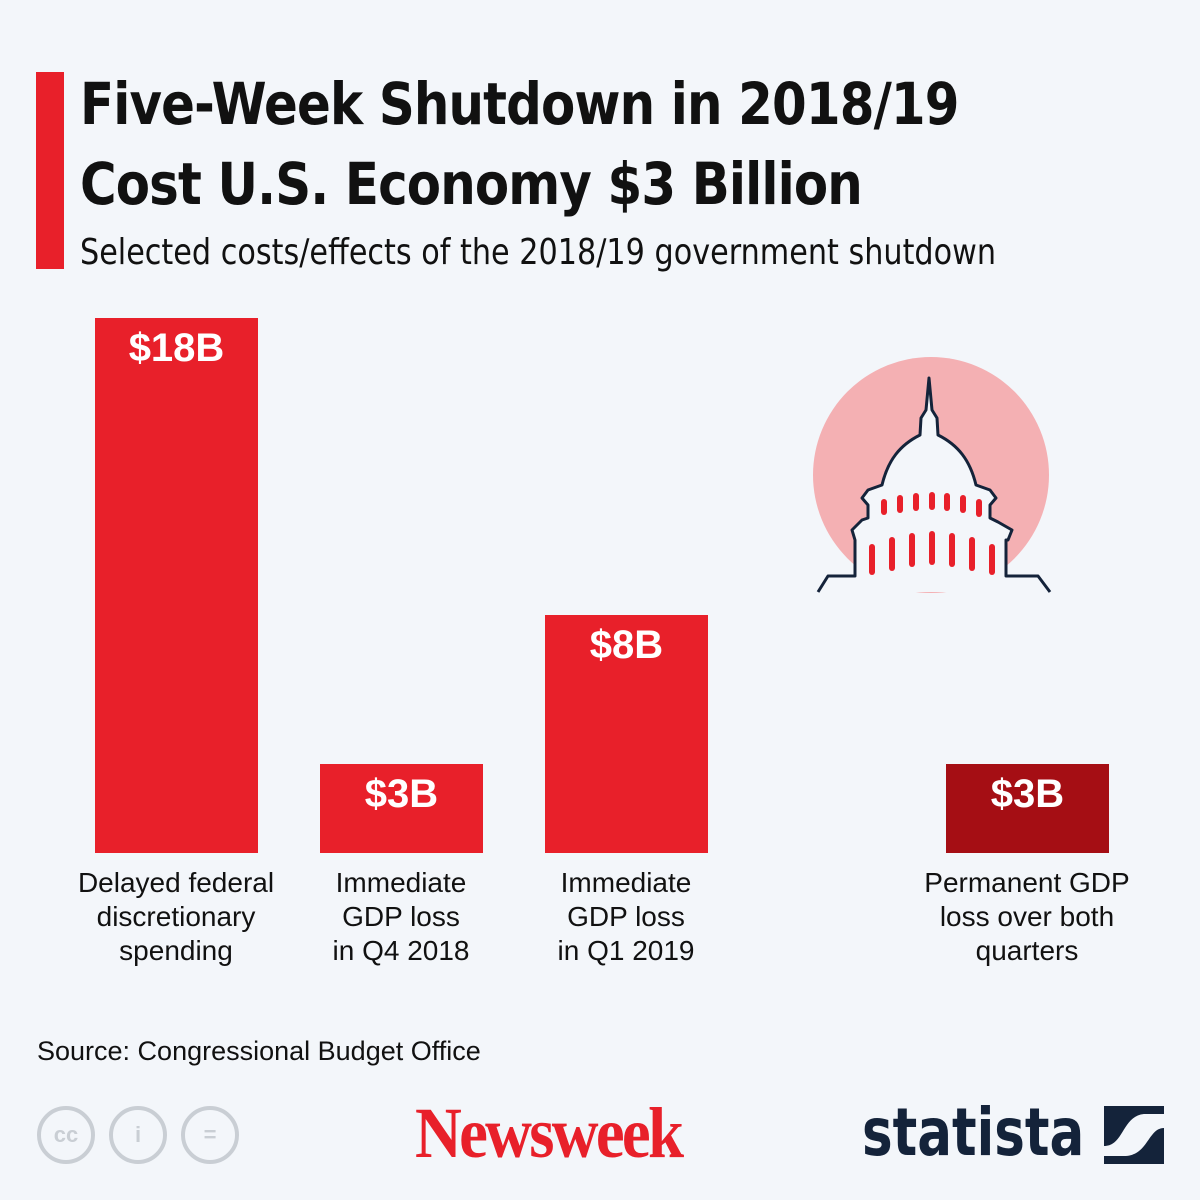  What do you see at coordinates (210, 1135) in the screenshot?
I see `no-derivatives-icon: =` at bounding box center [210, 1135].